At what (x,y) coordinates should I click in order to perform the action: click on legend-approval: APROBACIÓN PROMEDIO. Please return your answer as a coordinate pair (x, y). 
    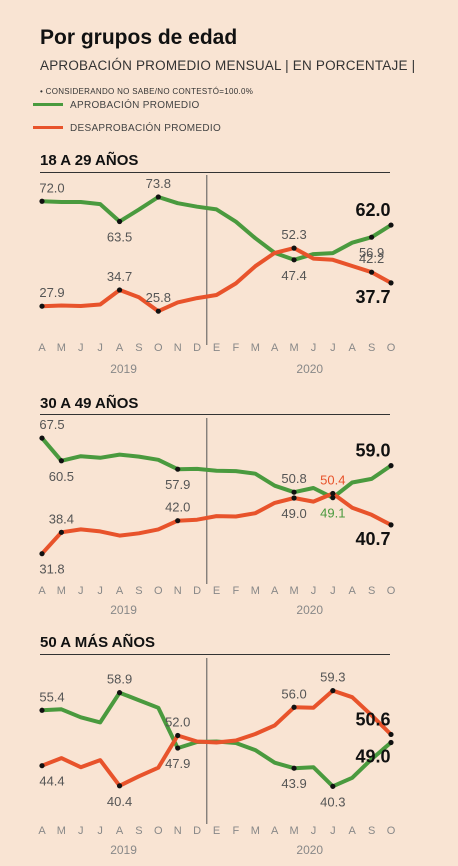
    Looking at the image, I should click on (116, 105).